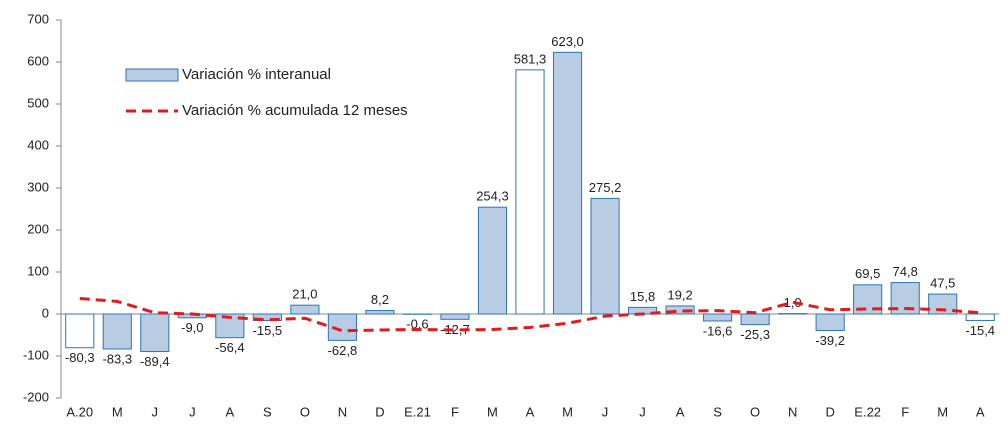 The image size is (1008, 424). What do you see at coordinates (38, 144) in the screenshot?
I see `y-tick-label: 400` at bounding box center [38, 144].